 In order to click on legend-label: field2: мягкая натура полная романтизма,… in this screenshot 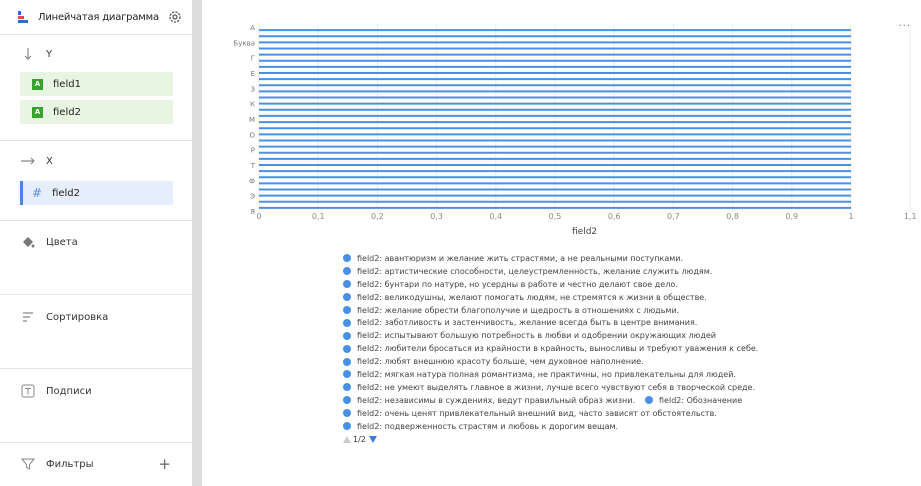, I will do `click(546, 374)`.